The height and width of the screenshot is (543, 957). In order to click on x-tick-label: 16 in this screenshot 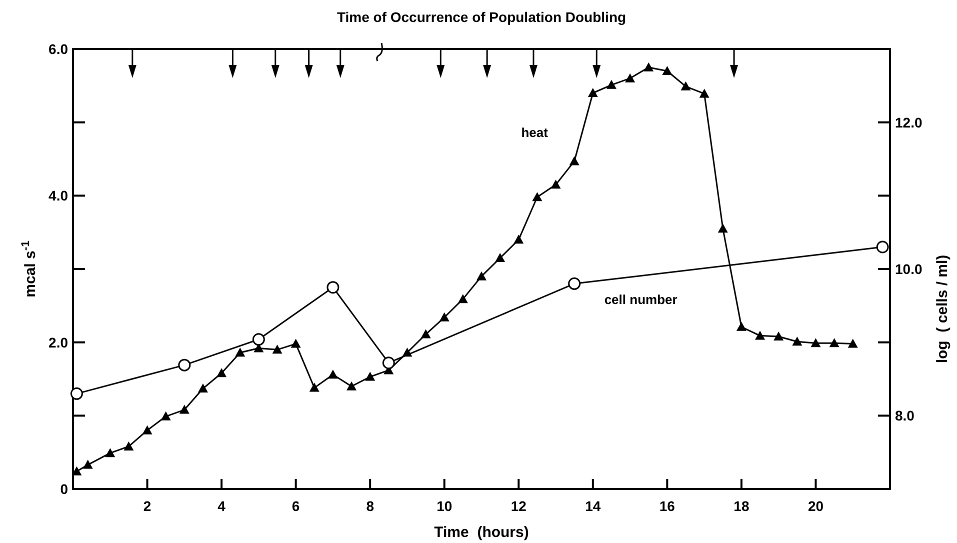, I will do `click(667, 506)`.